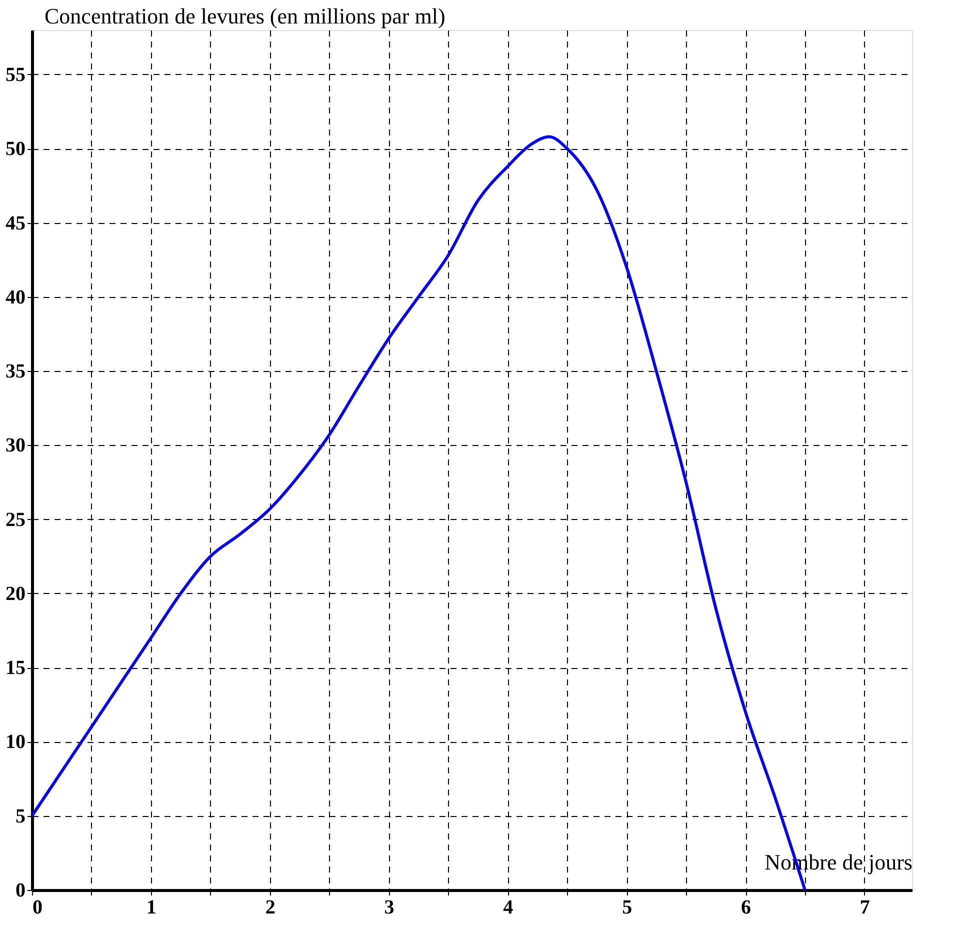 The width and height of the screenshot is (961, 938). Describe the element at coordinates (21, 891) in the screenshot. I see `y-tick-label: 0` at that location.